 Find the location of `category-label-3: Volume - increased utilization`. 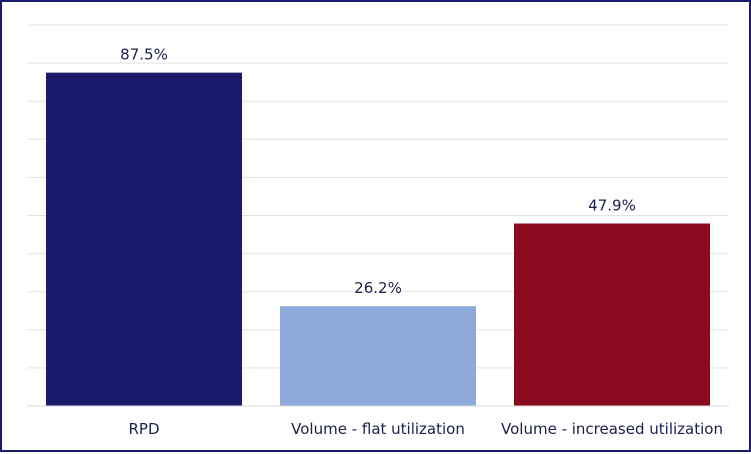

category-label-3: Volume - increased utilization is located at coordinates (612, 429).